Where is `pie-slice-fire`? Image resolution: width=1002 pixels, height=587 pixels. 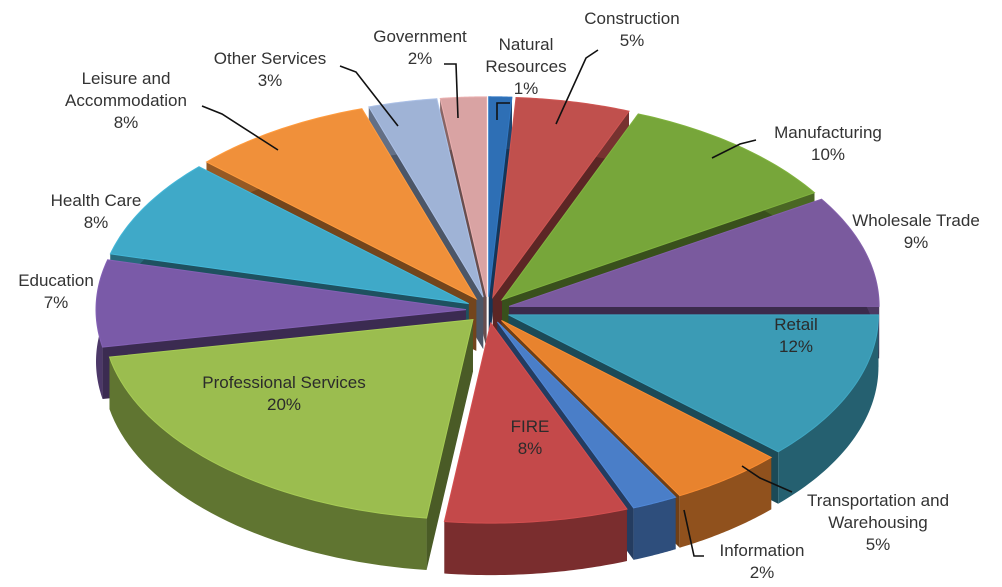
pie-slice-fire is located at coordinates (535, 448).